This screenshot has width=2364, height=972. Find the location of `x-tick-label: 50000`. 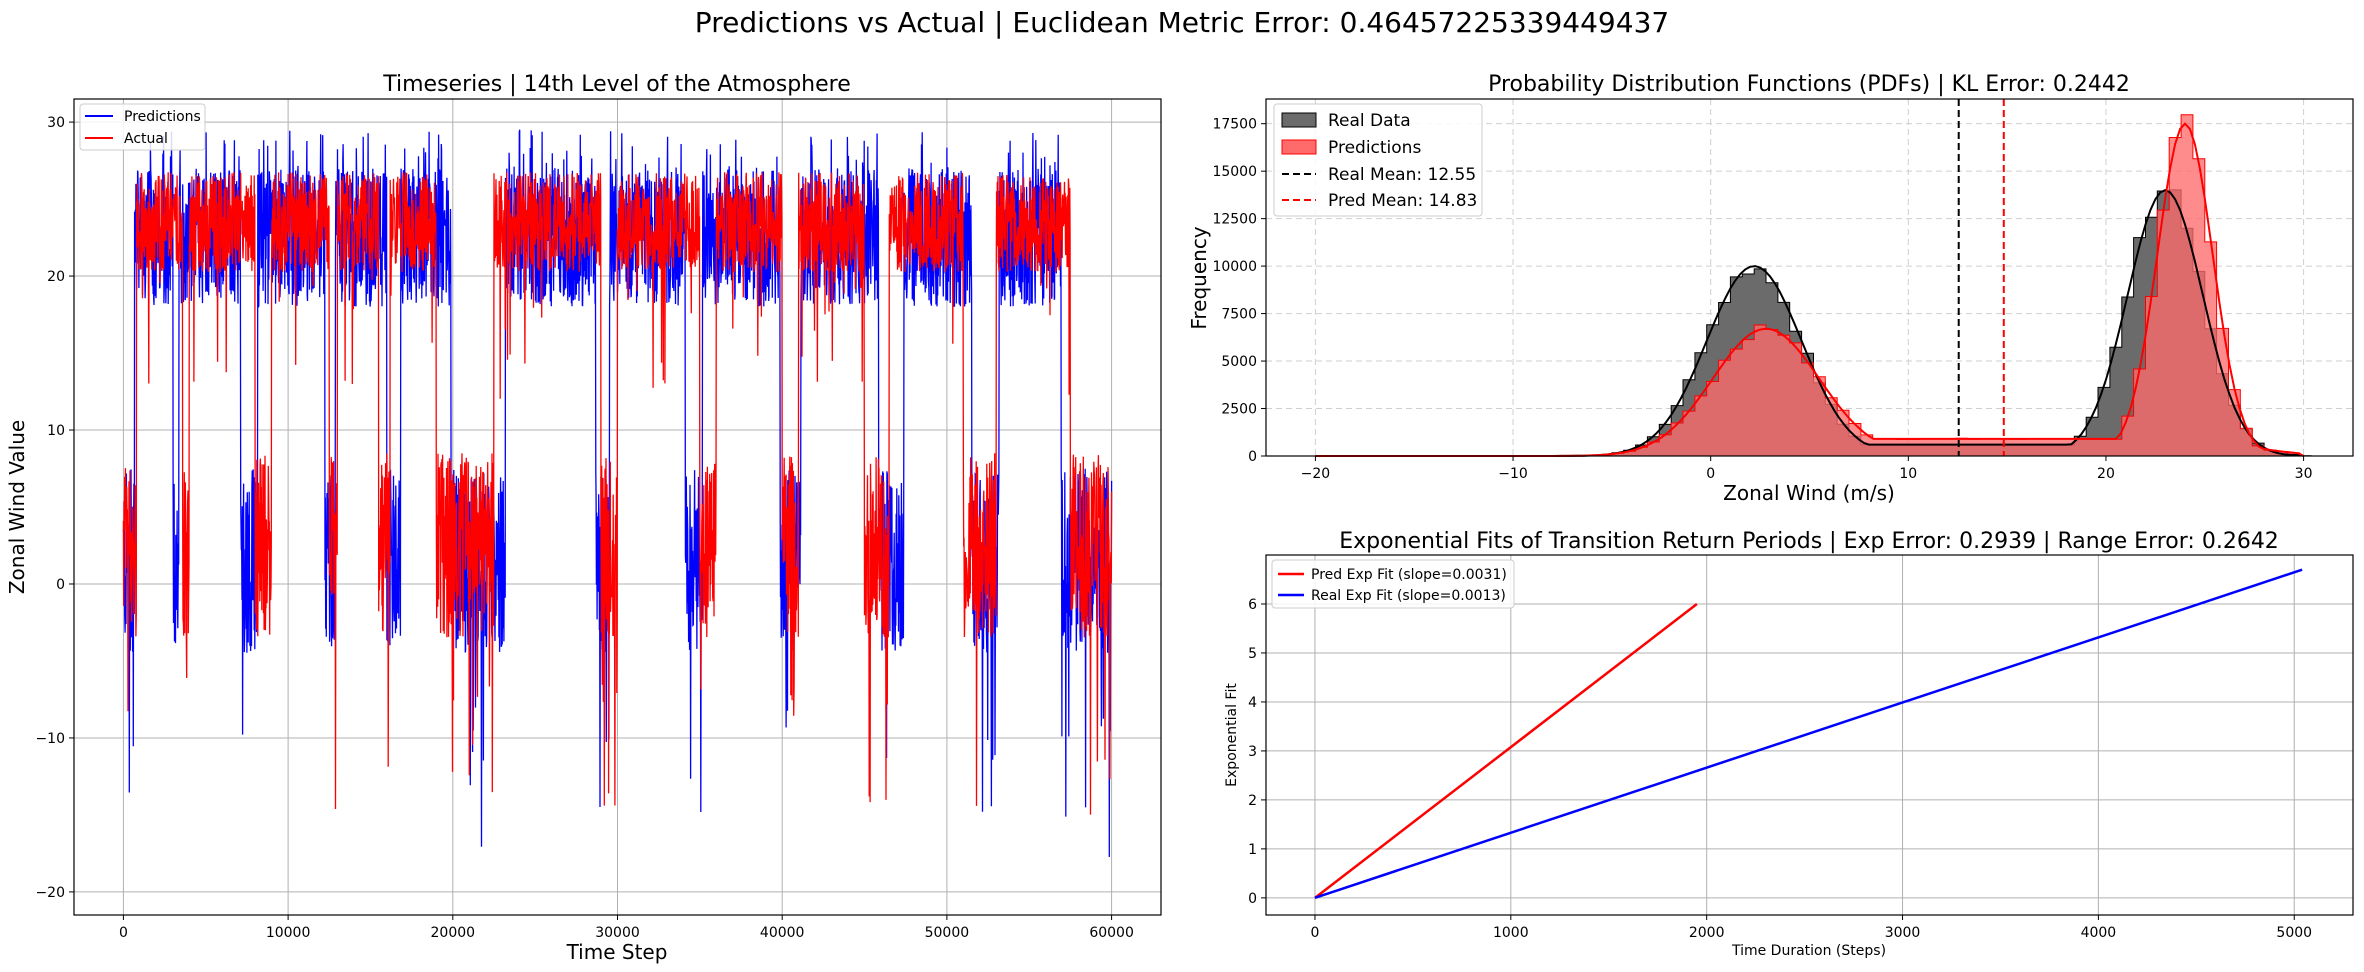

x-tick-label: 50000 is located at coordinates (947, 933).